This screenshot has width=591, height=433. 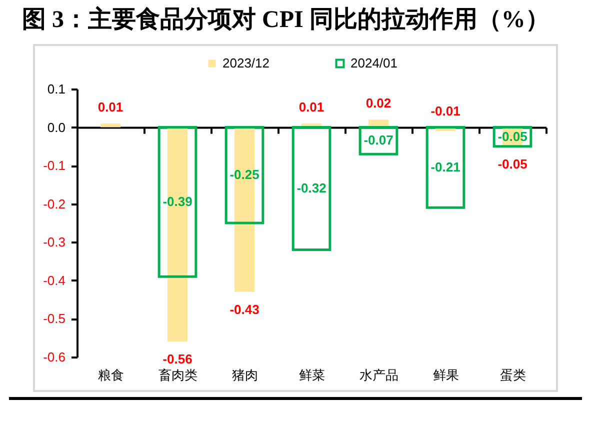 What do you see at coordinates (56, 127) in the screenshot?
I see `y-tick-label: 0.0` at bounding box center [56, 127].